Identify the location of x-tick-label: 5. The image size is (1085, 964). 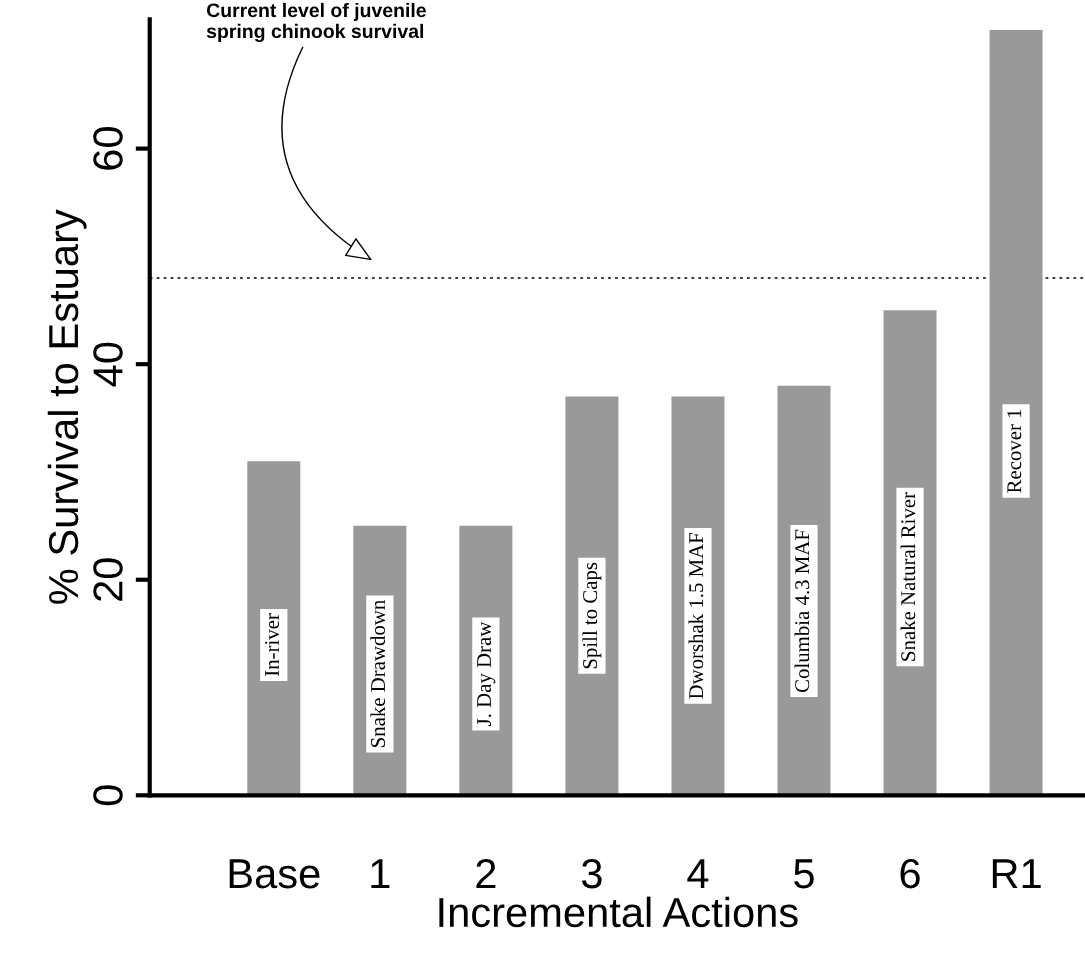
(804, 874).